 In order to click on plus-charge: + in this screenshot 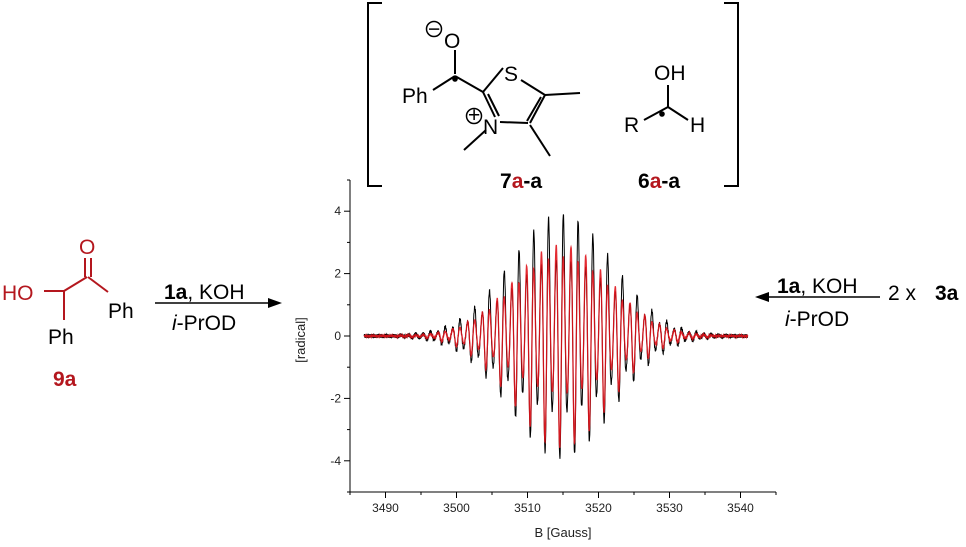, I will do `click(474, 115)`.